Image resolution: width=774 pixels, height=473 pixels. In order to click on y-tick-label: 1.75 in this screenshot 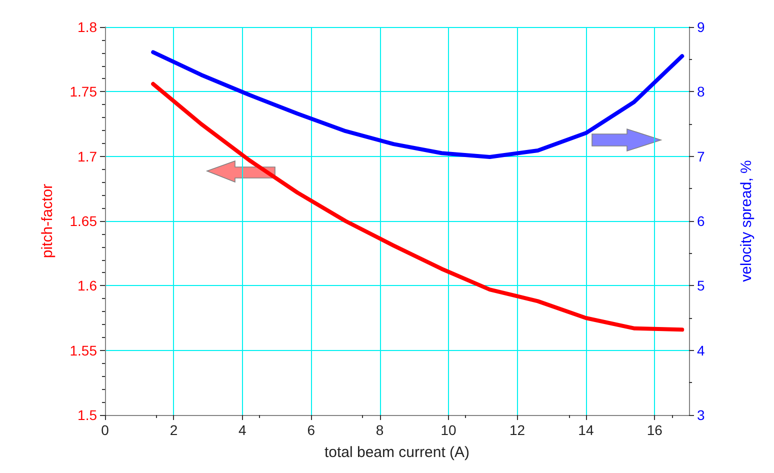, I will do `click(84, 92)`.